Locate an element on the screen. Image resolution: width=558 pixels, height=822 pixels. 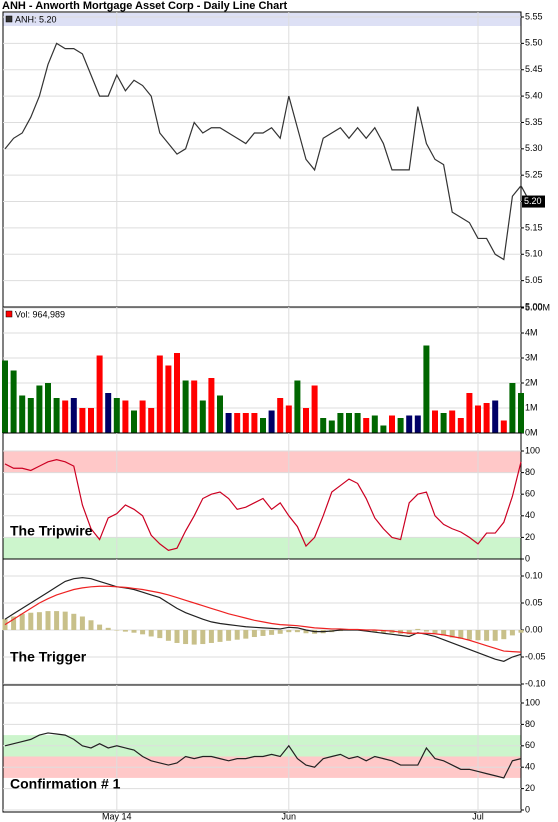
y-tick-label: 5.40 is located at coordinates (534, 95).